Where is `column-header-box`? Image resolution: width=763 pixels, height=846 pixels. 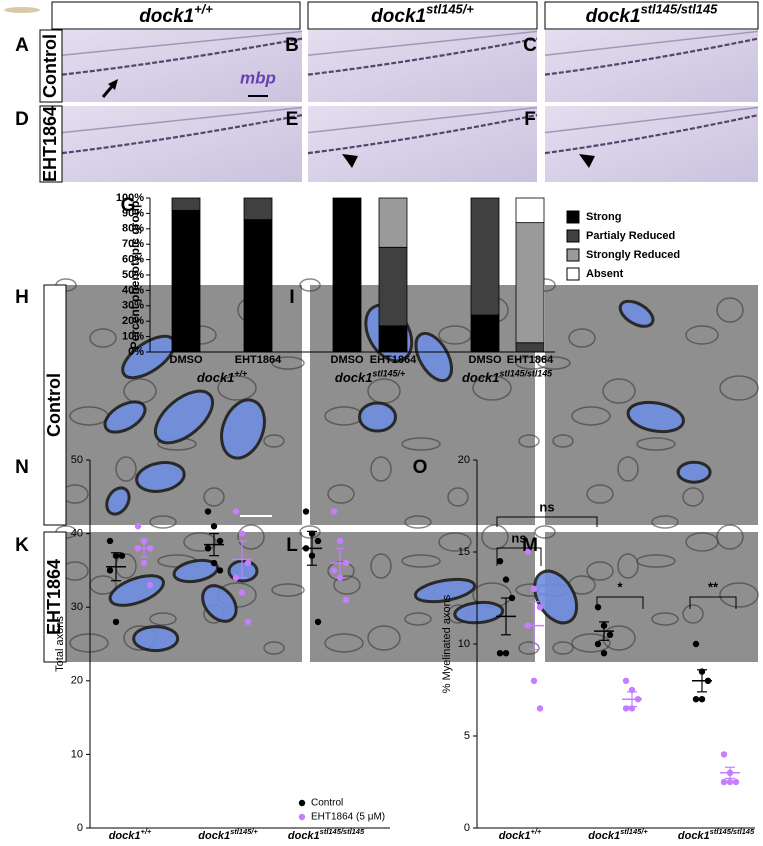 column-header-box is located at coordinates (422, 15).